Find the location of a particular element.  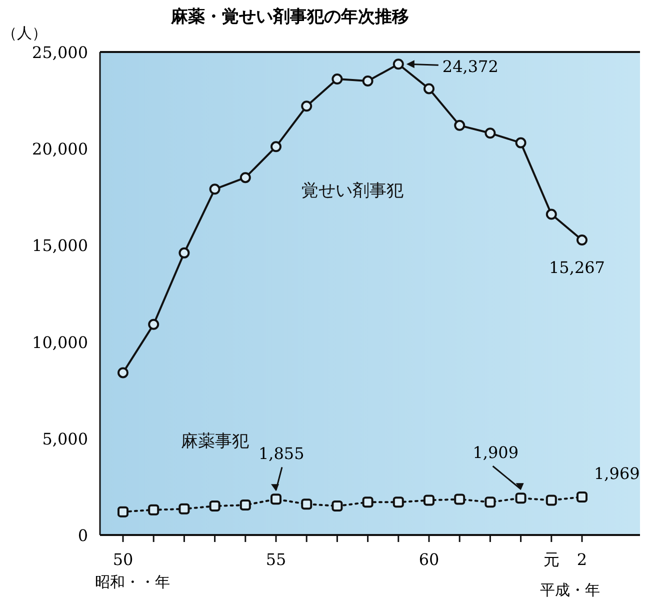

text: 平成・年 is located at coordinates (570, 590).